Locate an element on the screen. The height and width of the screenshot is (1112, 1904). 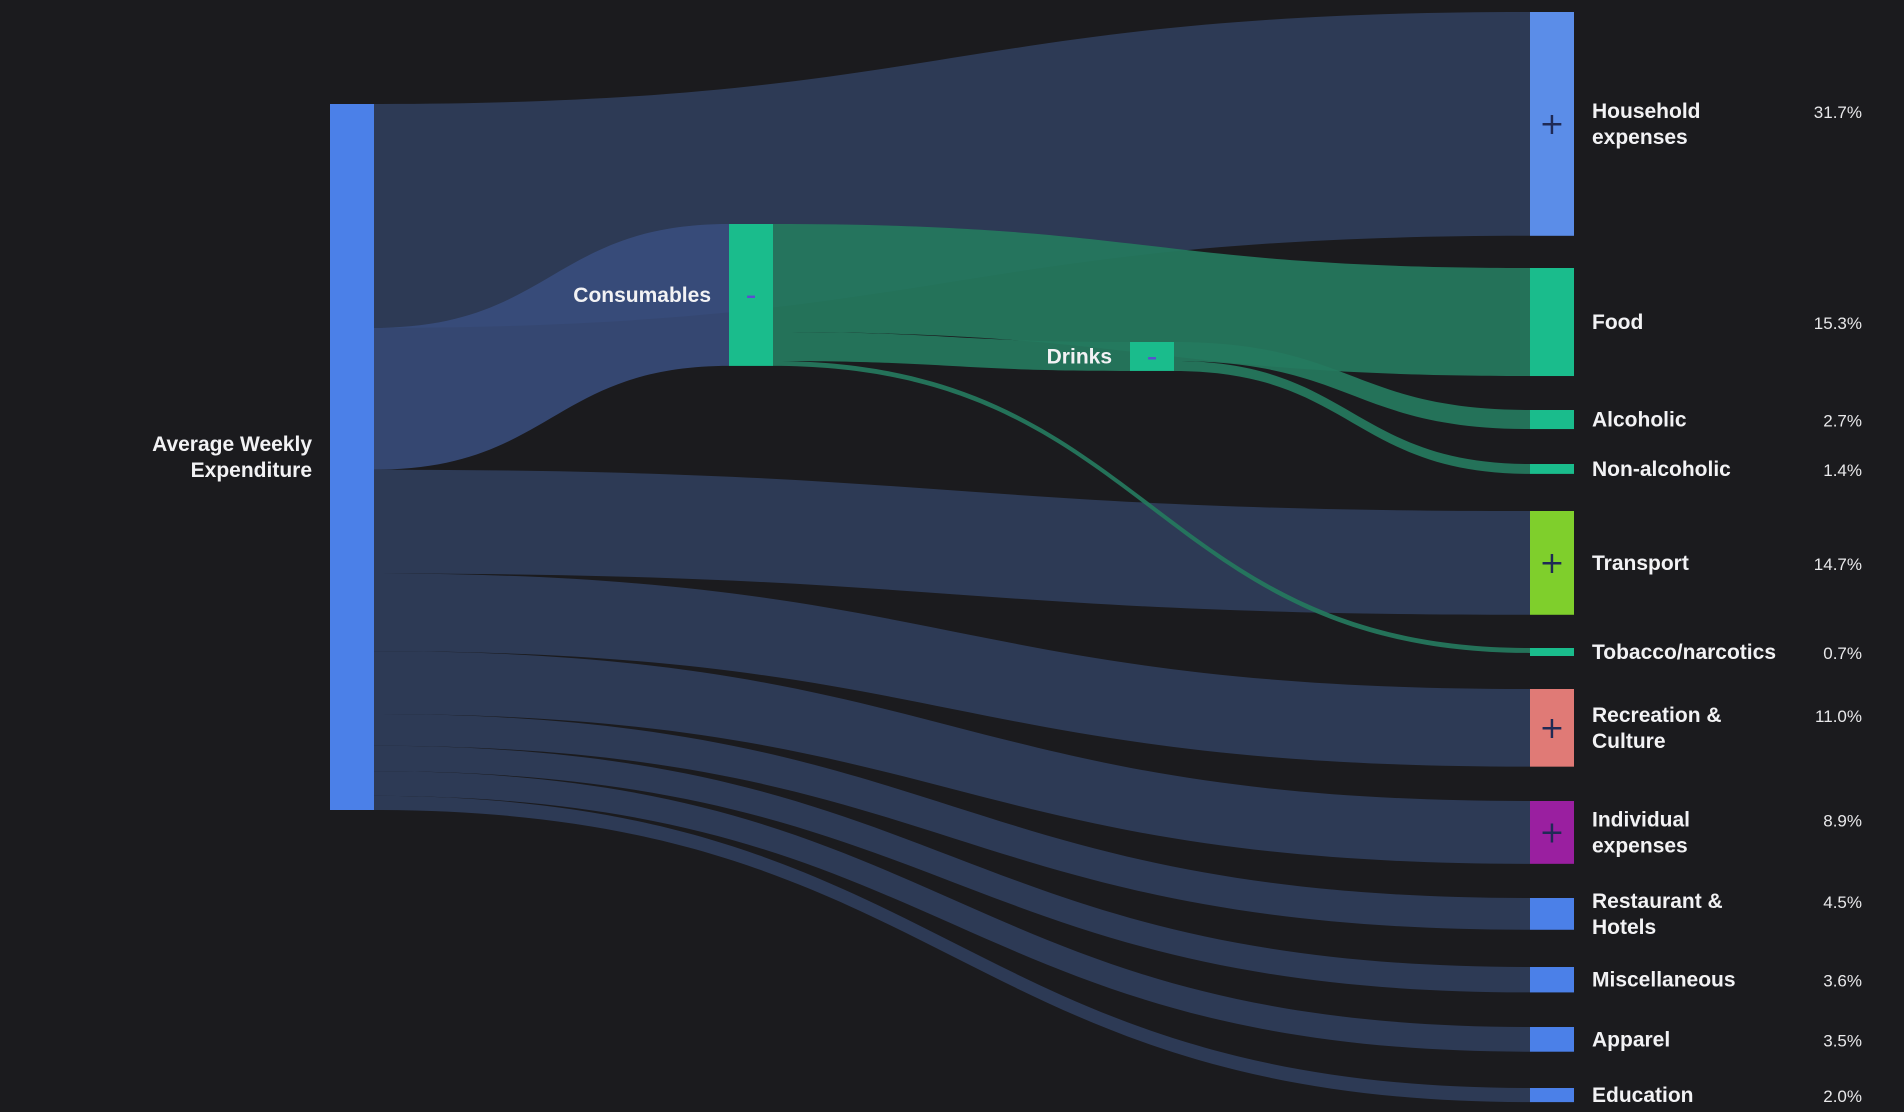
node-household is located at coordinates (1552, 124).